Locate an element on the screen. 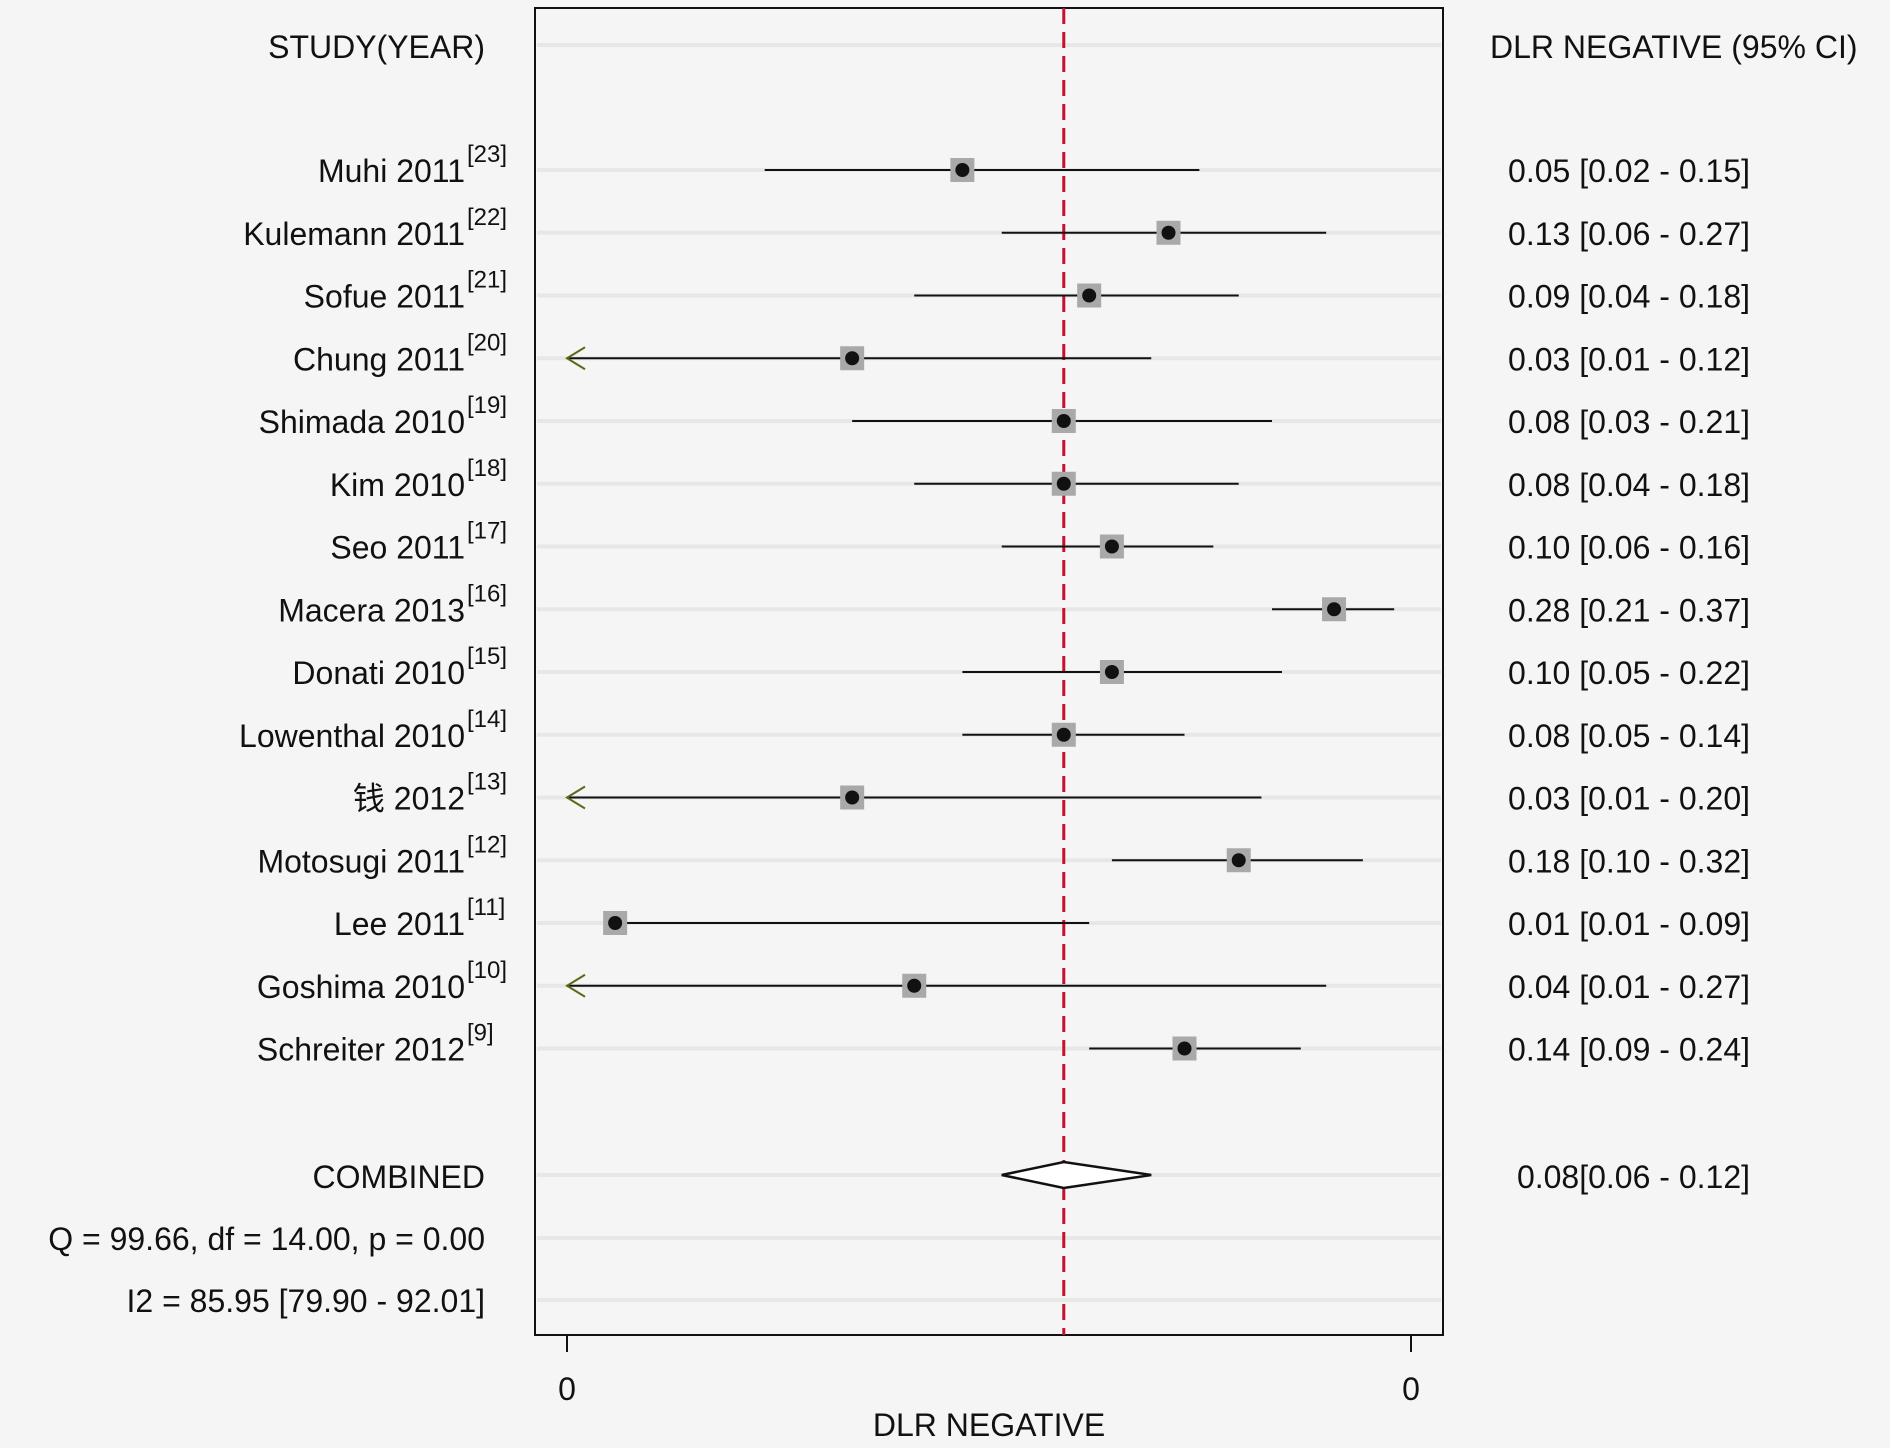 This screenshot has width=1890, height=1448. study-ci-label: 0.03 [0.01 - 0.20] is located at coordinates (1629, 799).